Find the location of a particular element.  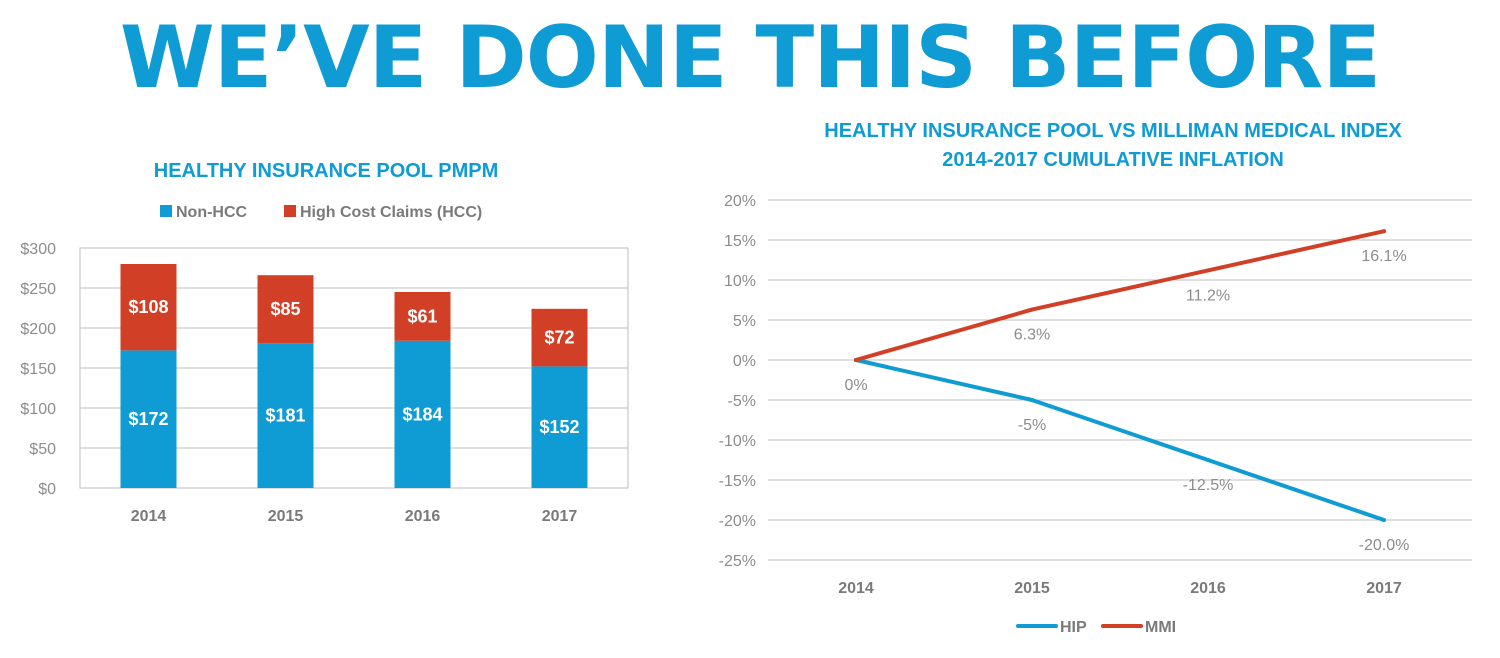

bar-chart-title: HEALTHY INSURANCE POOL PMPM is located at coordinates (326, 171).